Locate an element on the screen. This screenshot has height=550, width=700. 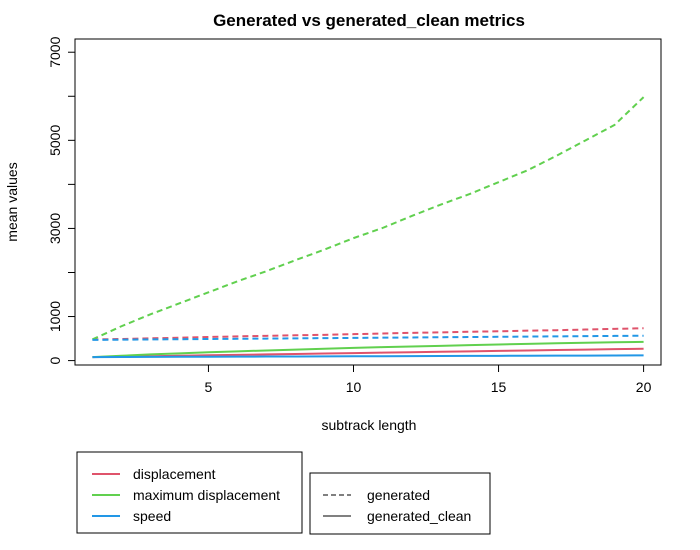
legend-style-label: generated is located at coordinates (398, 495).